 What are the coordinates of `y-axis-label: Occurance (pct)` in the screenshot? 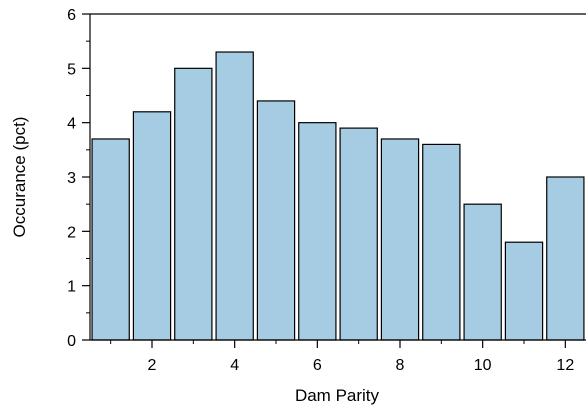 It's located at (19, 177).